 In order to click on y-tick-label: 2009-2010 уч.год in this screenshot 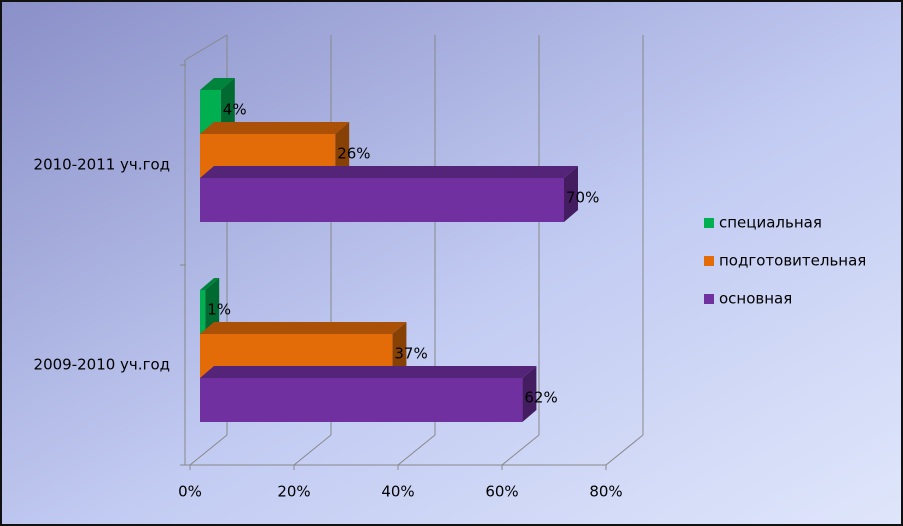, I will do `click(102, 365)`.